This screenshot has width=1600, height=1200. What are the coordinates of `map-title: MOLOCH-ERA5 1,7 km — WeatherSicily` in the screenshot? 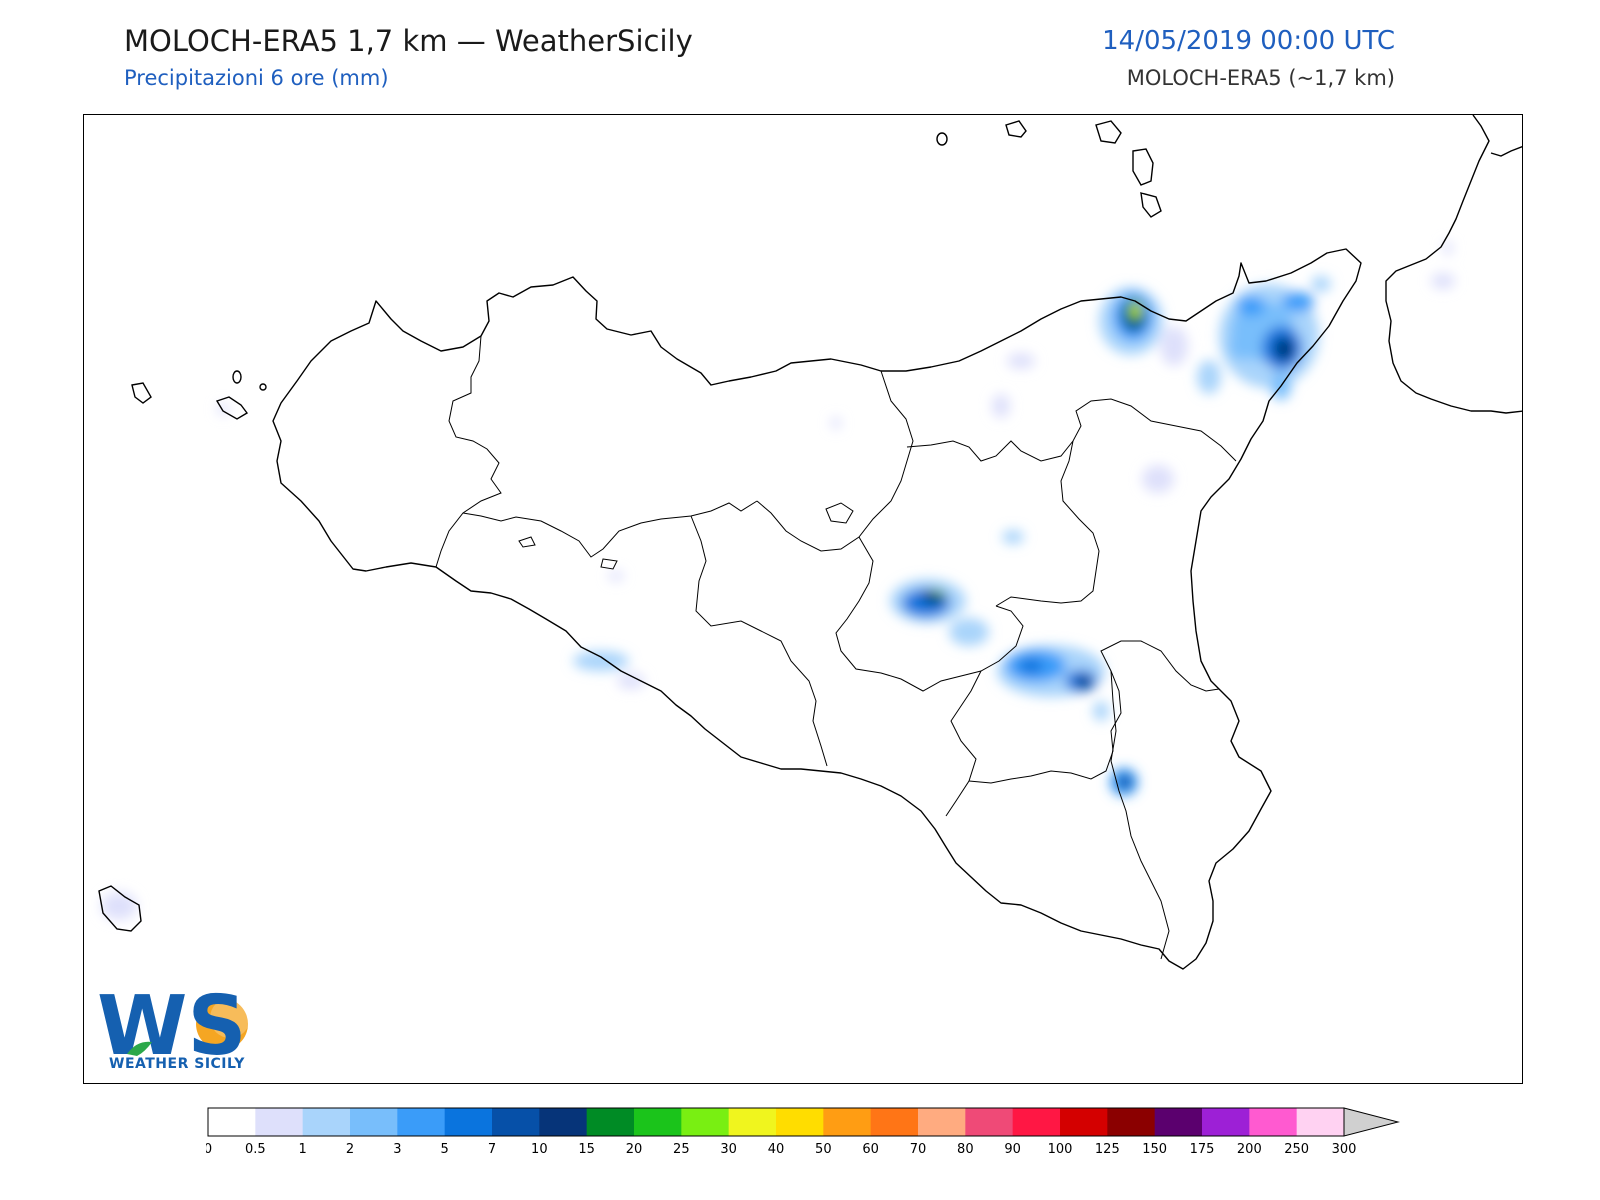 It's located at (408, 41).